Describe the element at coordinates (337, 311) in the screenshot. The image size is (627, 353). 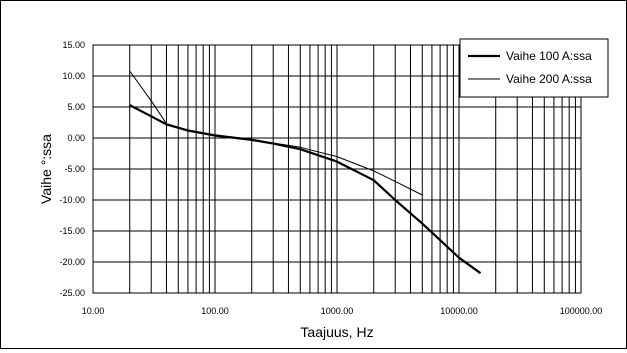
I see `x-tick-label: 1000.00` at that location.